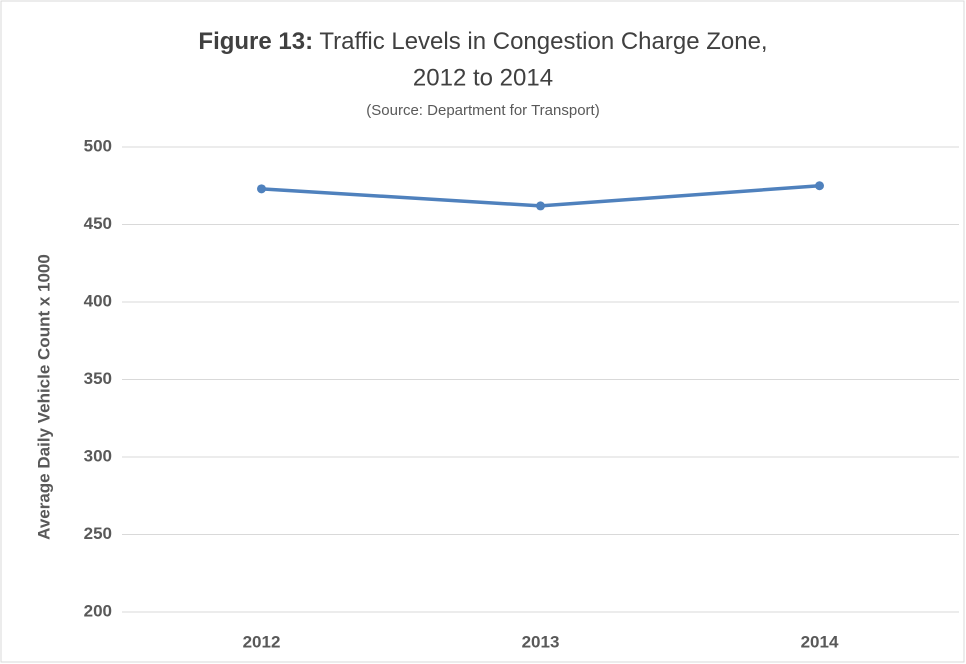  What do you see at coordinates (98, 300) in the screenshot?
I see `y-tick-label: 400` at bounding box center [98, 300].